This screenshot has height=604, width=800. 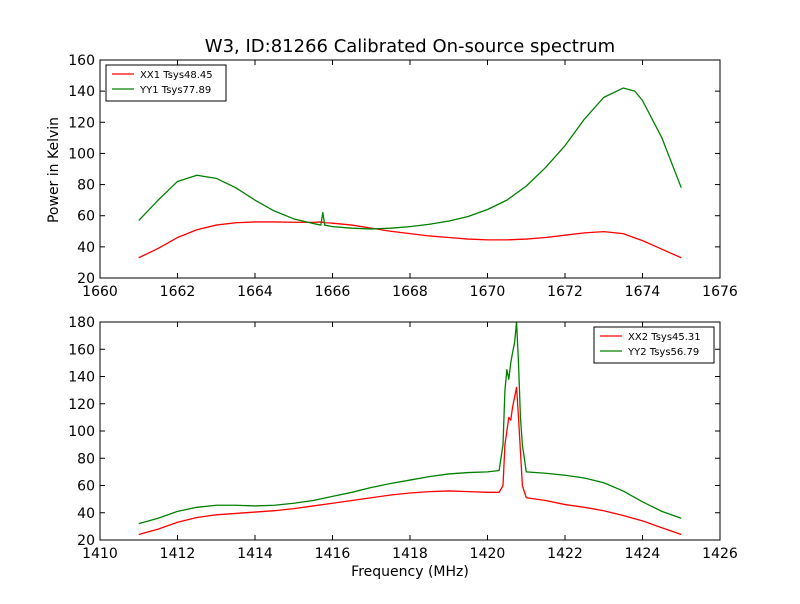 I want to click on bottom-x-tick-label: 1414, so click(x=255, y=554).